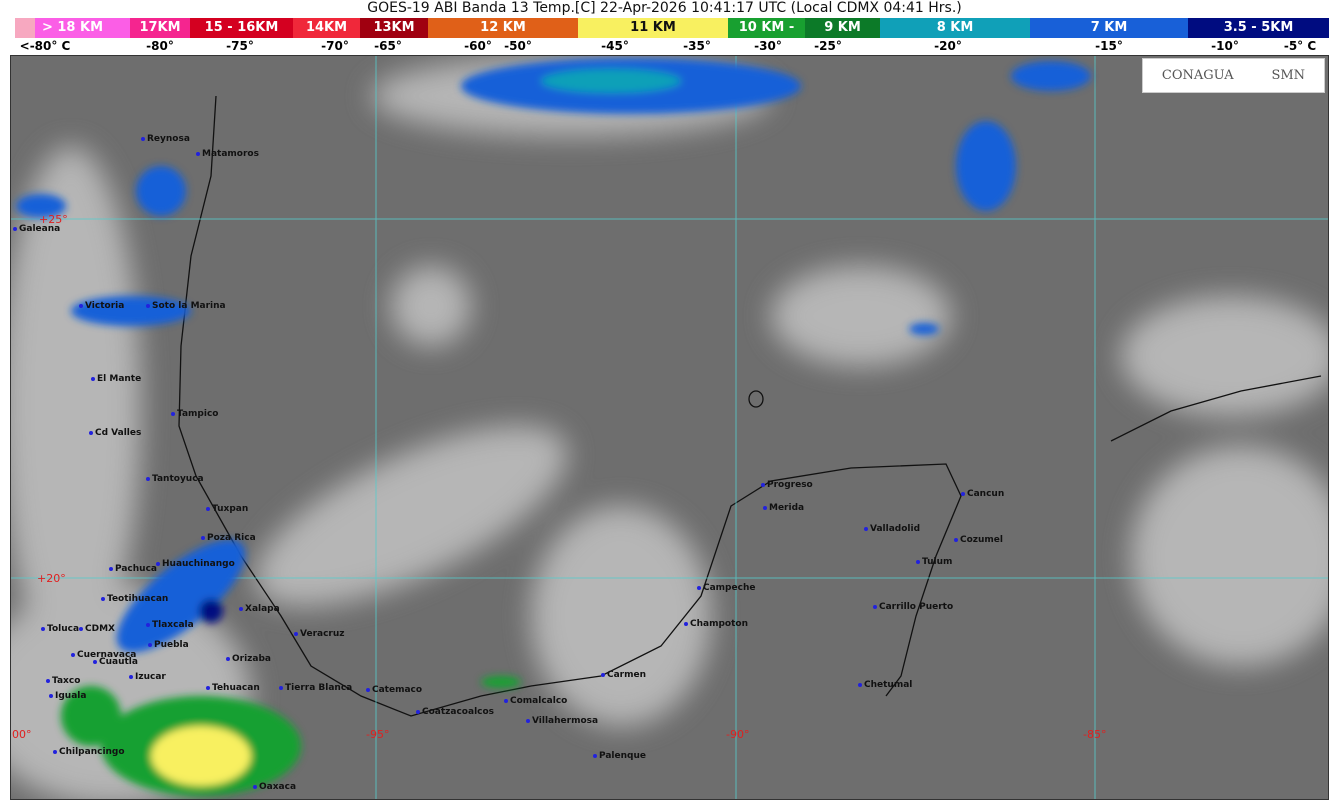 This screenshot has width=1329, height=804. I want to click on city-label: Tantoyuca, so click(175, 479).